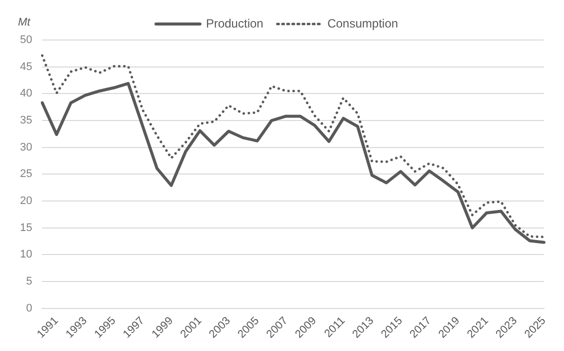 The image size is (564, 351). I want to click on y-tick-label: 35, so click(26, 120).